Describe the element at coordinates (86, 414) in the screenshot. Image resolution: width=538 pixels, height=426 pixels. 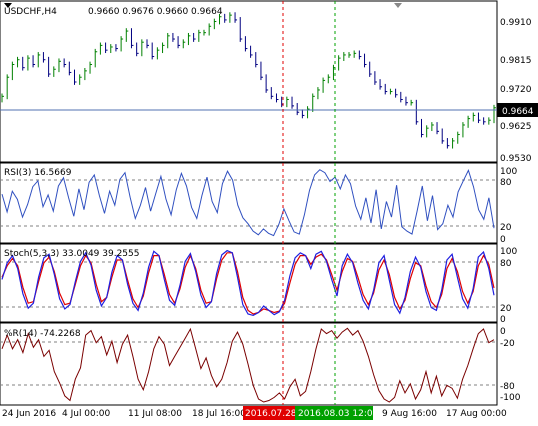
I see `time-axis-label: 4 Jul 00:00` at that location.